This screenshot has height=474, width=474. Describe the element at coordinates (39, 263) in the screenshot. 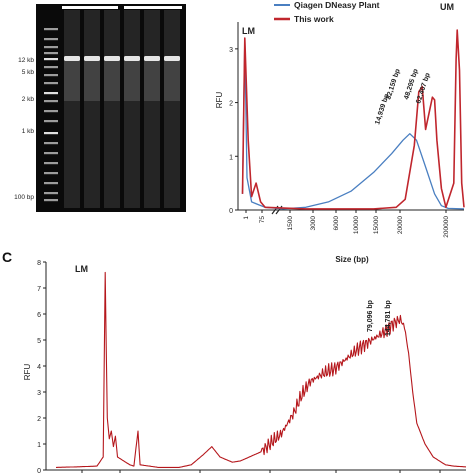

I see `panel-c-y-tick-label: 8` at that location.